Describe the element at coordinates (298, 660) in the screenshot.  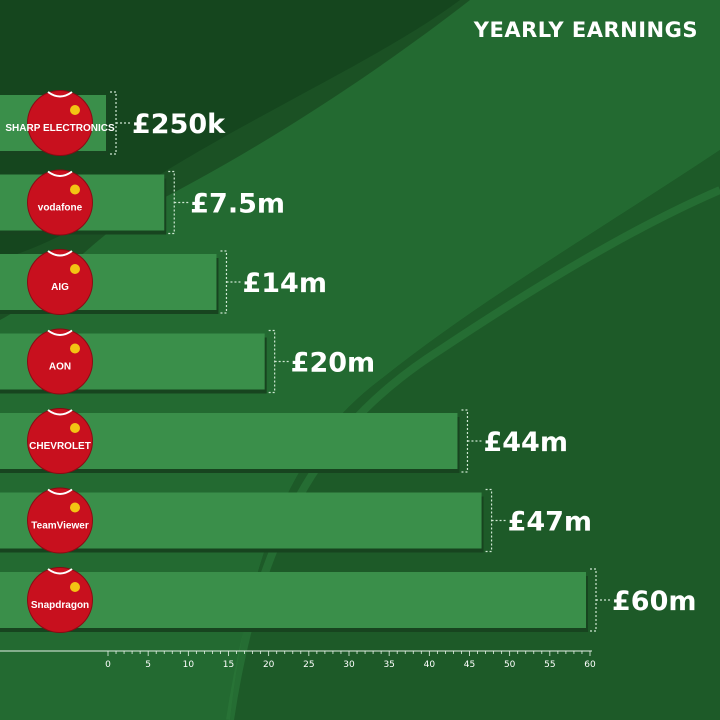
I see `x-axis: 0 5 10 15 20 25 30 35 40 45 50 55 60` at that location.